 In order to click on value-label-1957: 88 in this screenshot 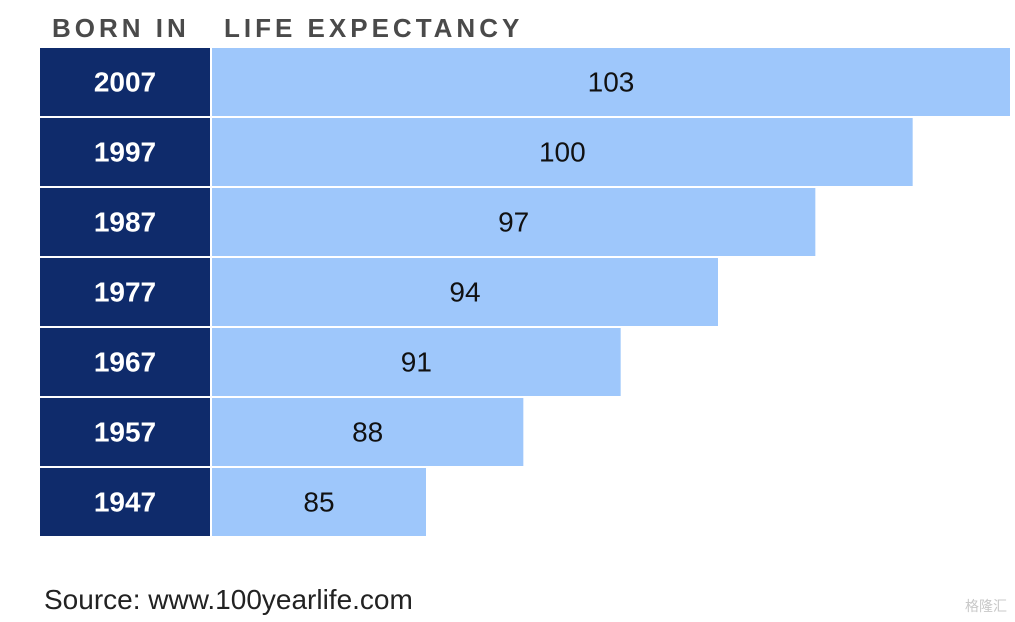, I will do `click(367, 432)`.